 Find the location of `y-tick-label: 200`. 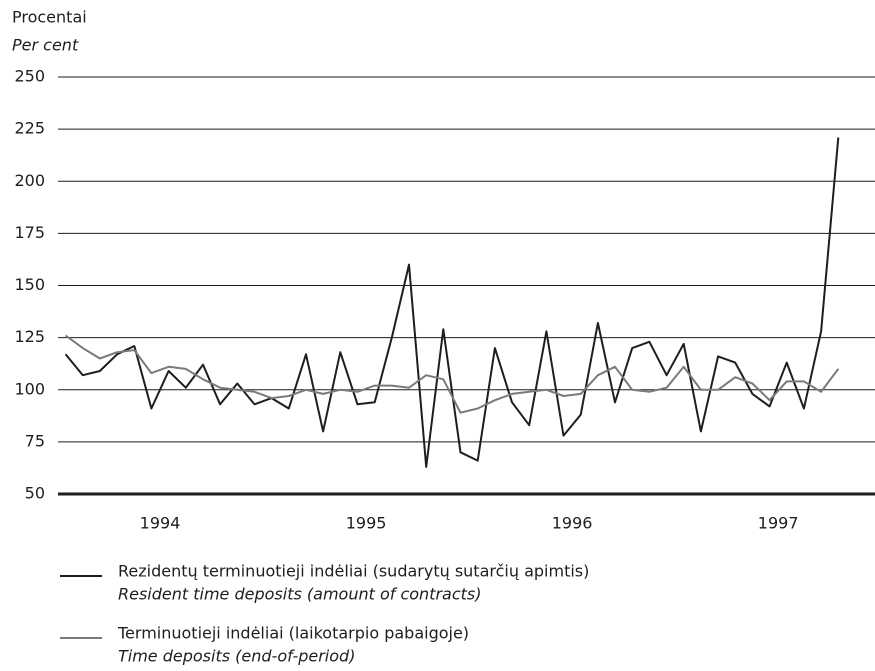

y-tick-label: 200 is located at coordinates (29, 180).